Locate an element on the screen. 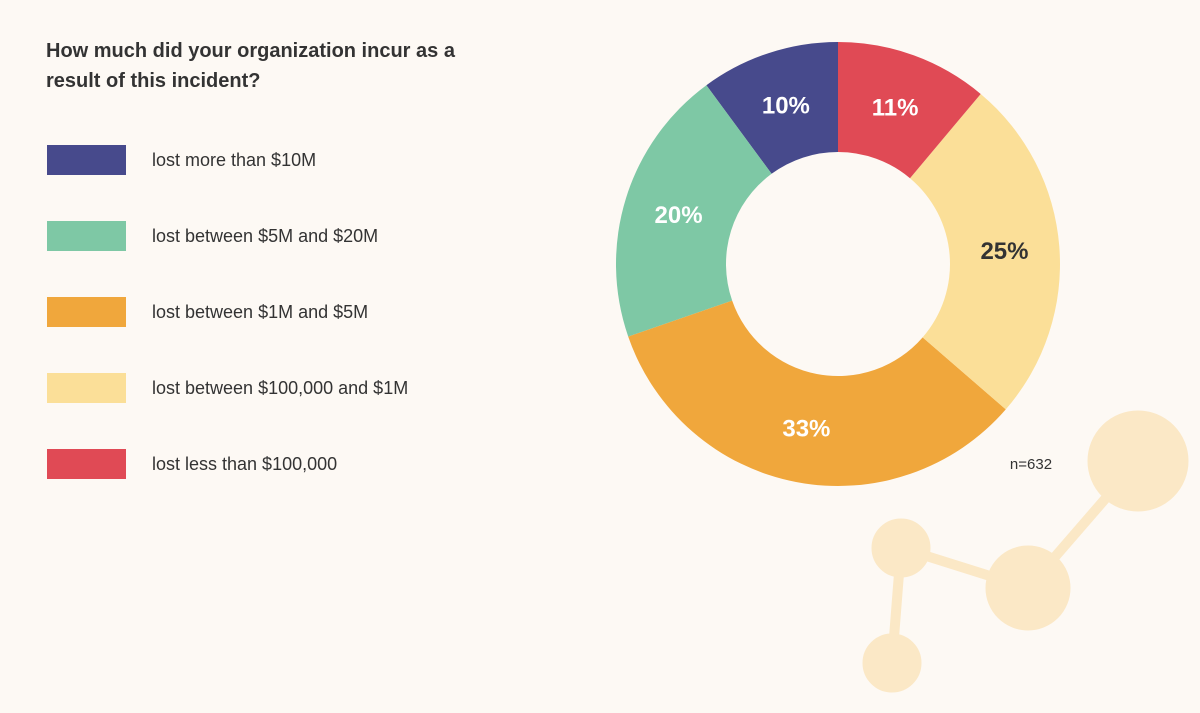  legend-label: lost more than $10M is located at coordinates (234, 160).